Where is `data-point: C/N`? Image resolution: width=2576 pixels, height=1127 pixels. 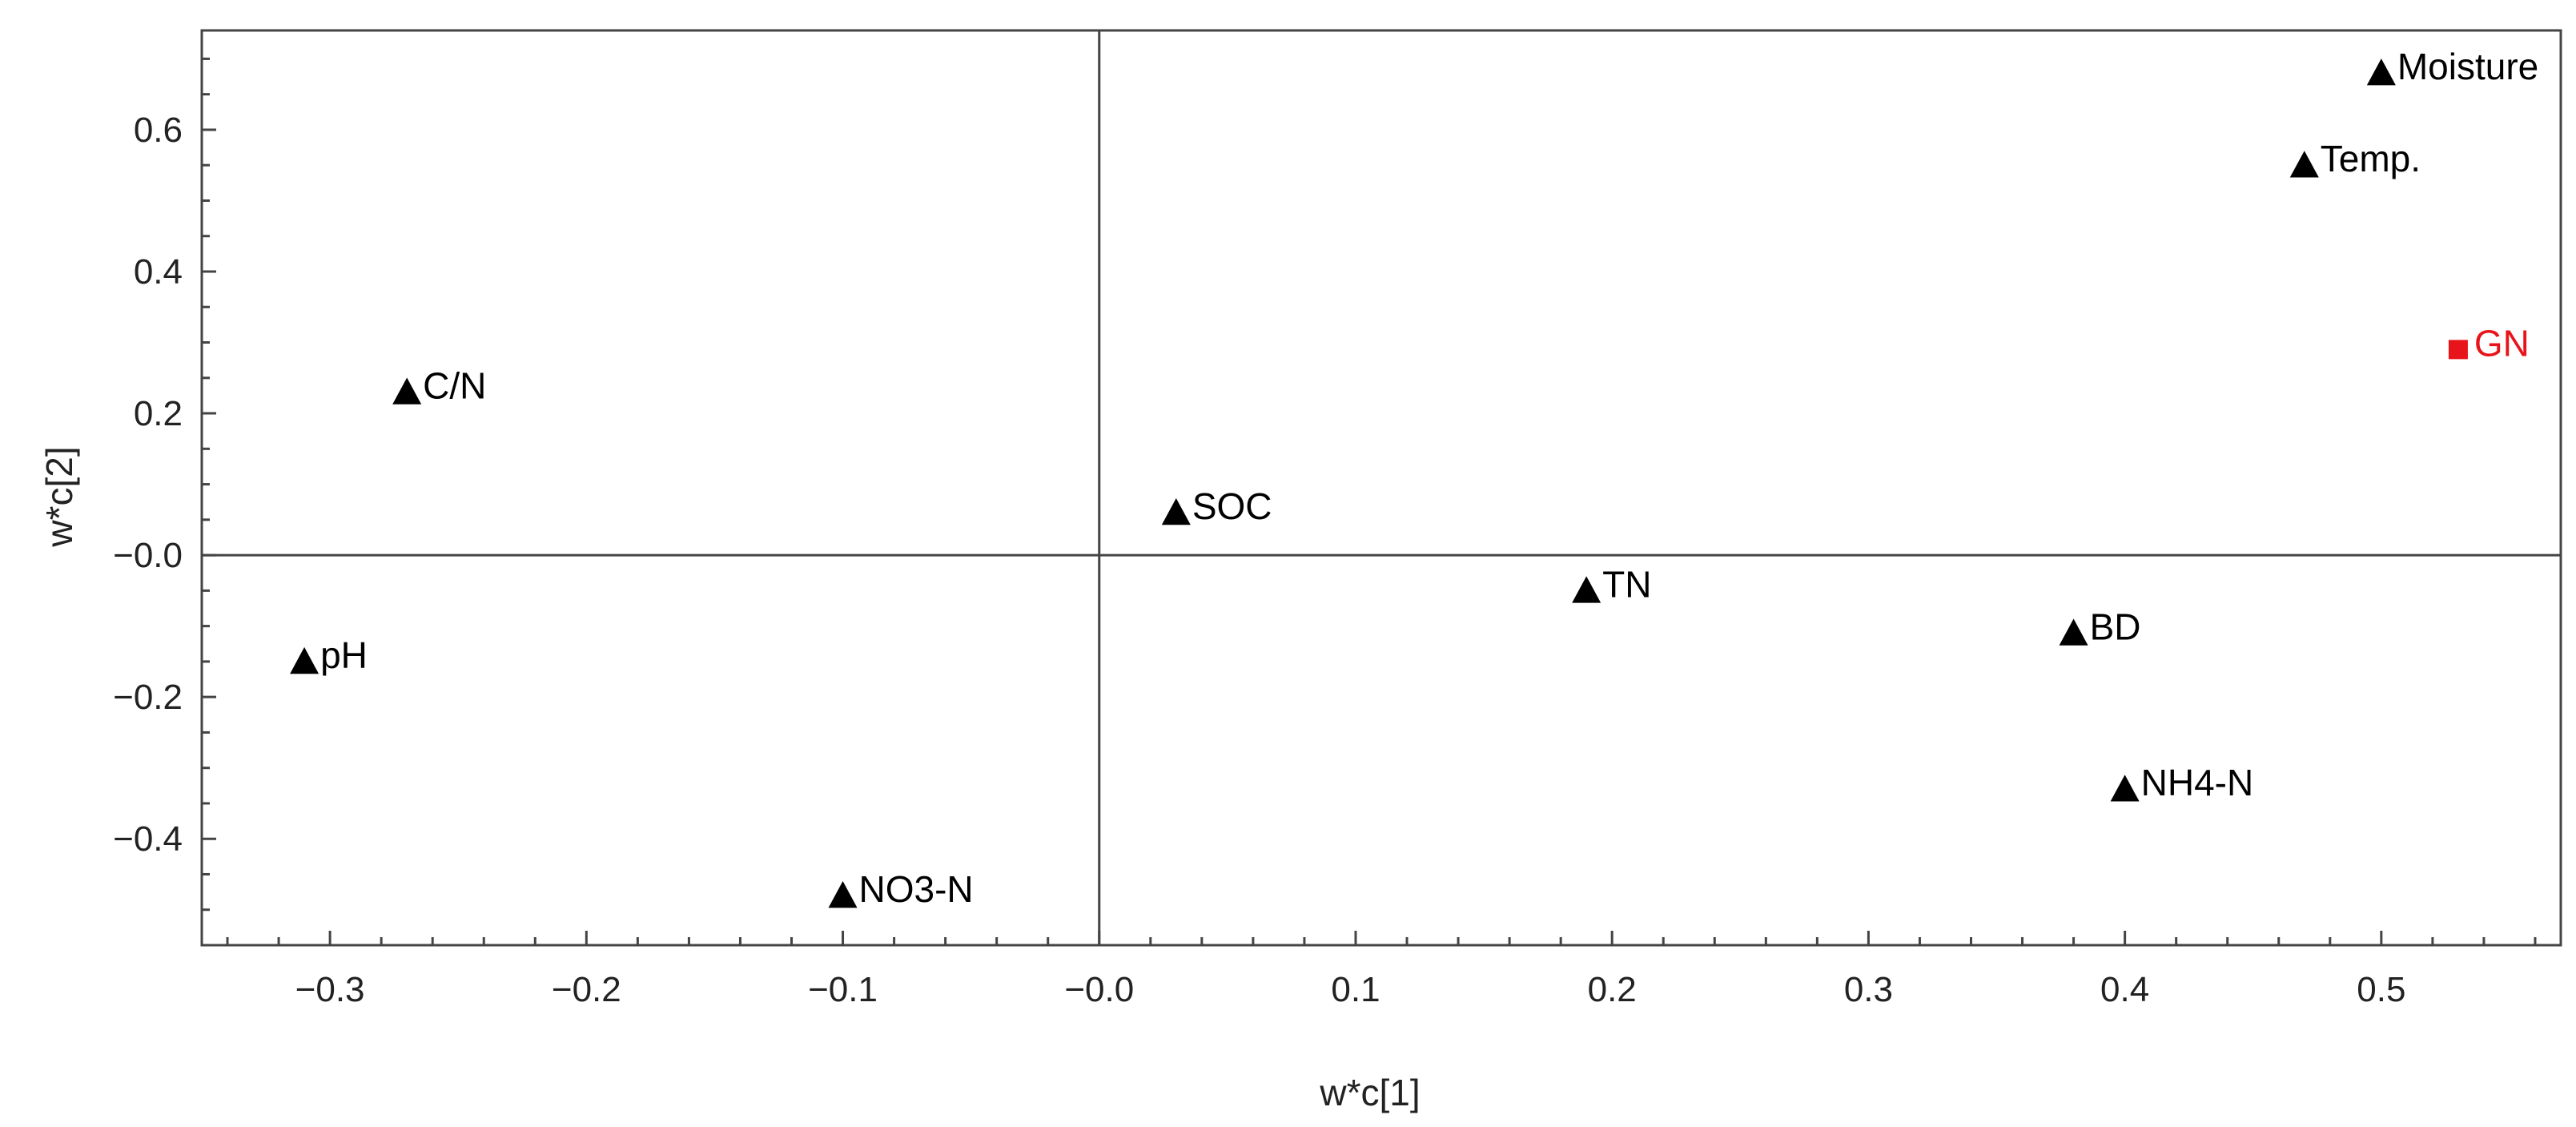 data-point: C/N is located at coordinates (439, 385).